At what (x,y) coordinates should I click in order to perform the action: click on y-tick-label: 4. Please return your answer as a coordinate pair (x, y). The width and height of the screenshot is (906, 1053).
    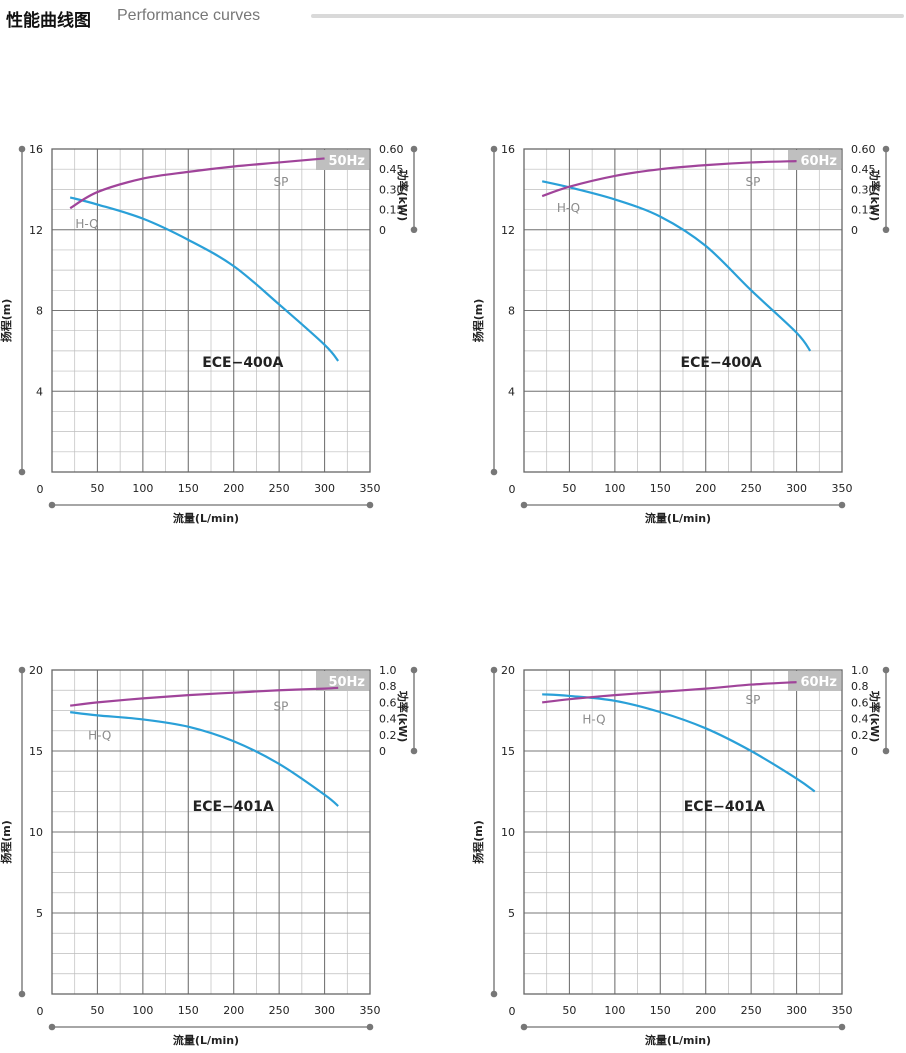
    Looking at the image, I should click on (511, 391).